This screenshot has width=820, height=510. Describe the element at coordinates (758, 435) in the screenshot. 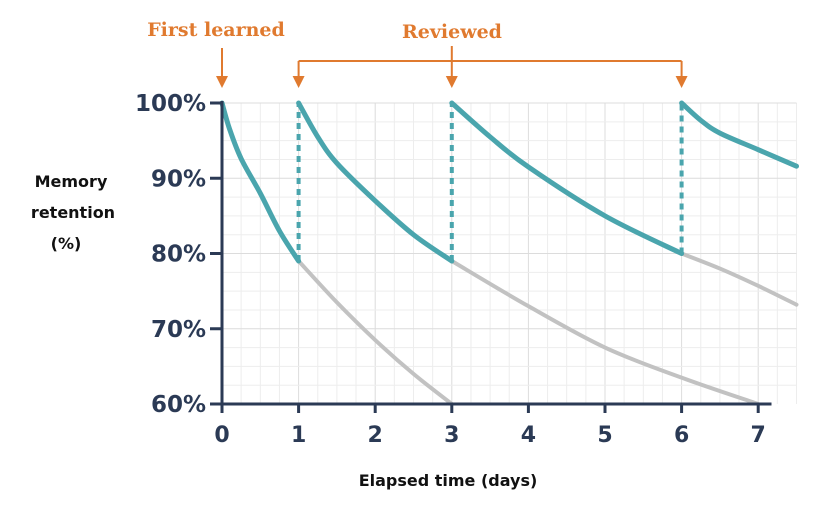

I see `x-tick-label: 7` at that location.